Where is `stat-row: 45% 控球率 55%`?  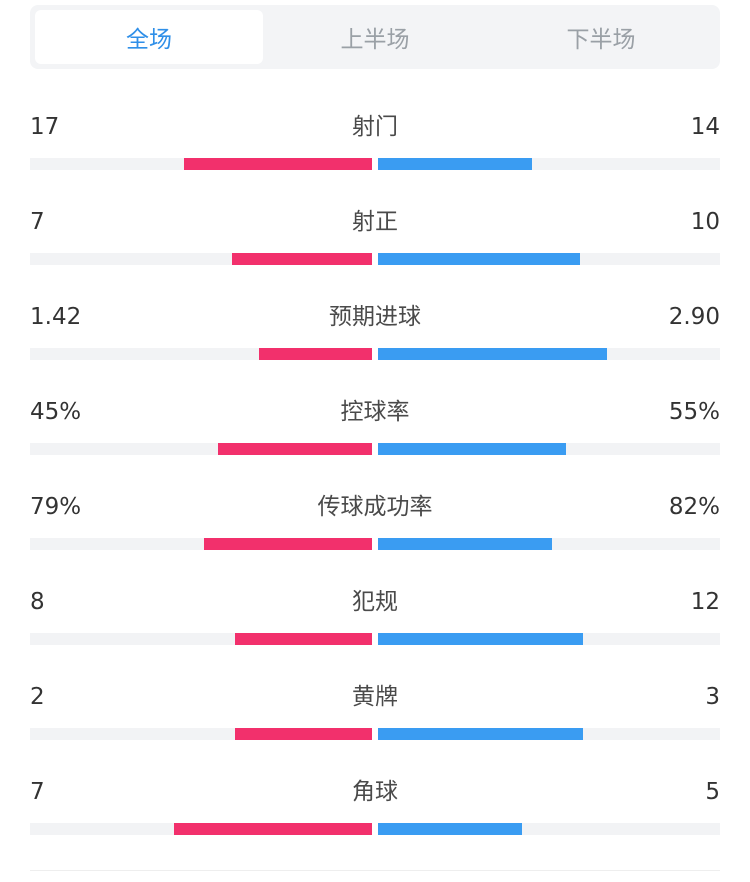 stat-row: 45% 控球率 55% is located at coordinates (375, 427).